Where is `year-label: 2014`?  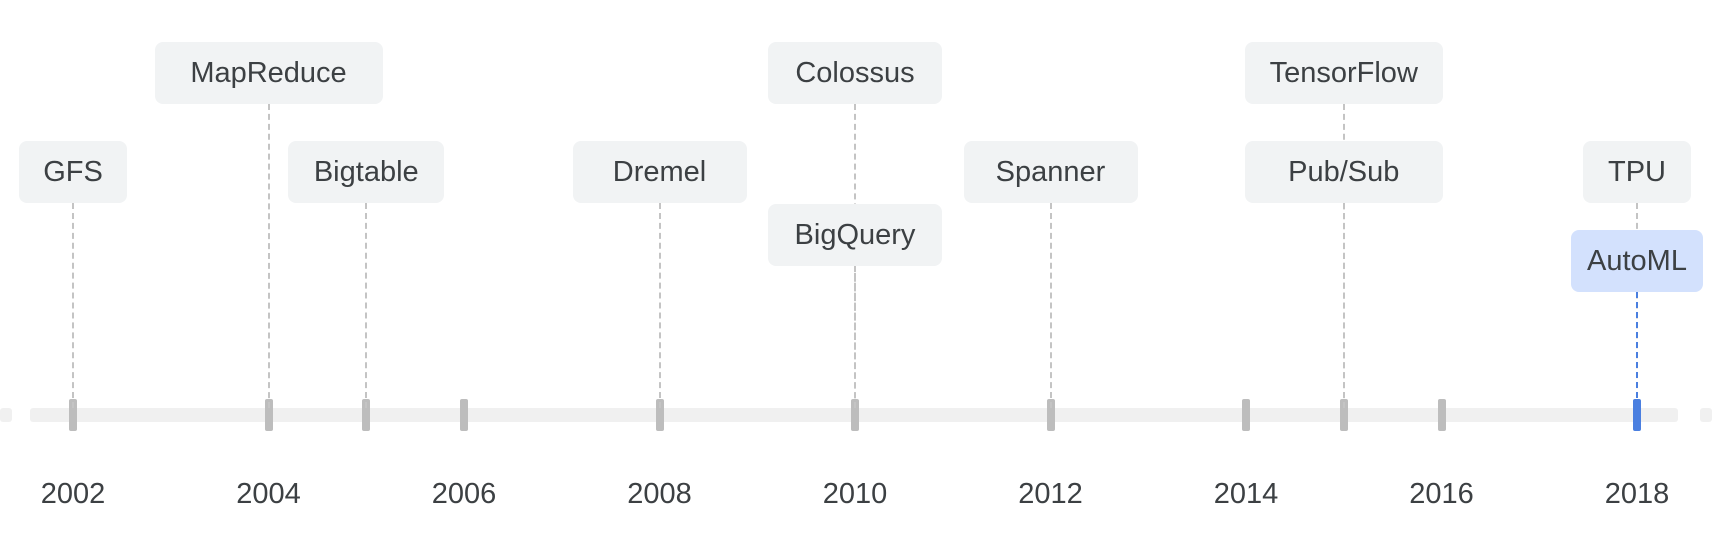 year-label: 2014 is located at coordinates (1246, 494).